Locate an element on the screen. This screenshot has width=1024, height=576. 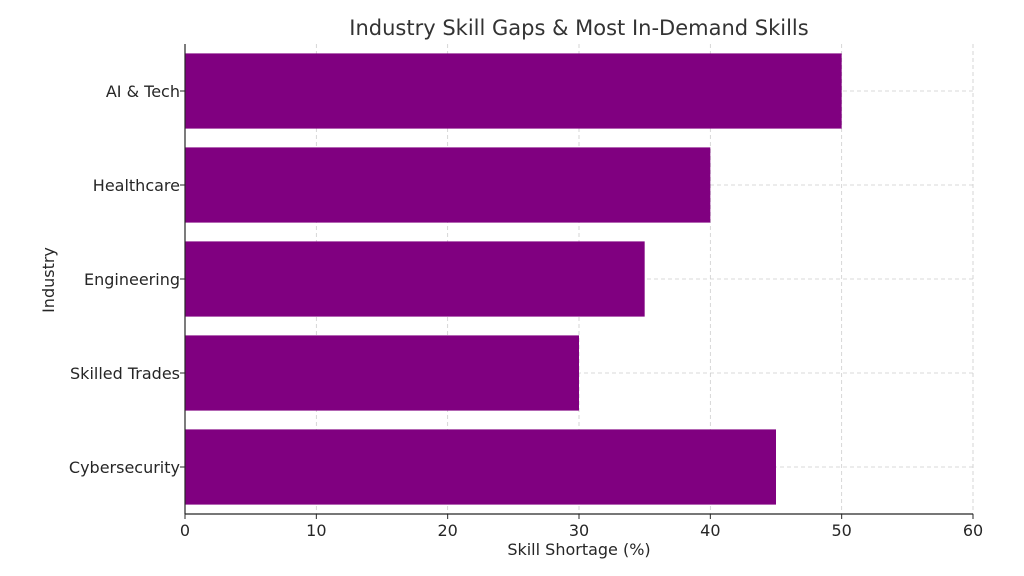
x-tick-label: 50 is located at coordinates (841, 530).